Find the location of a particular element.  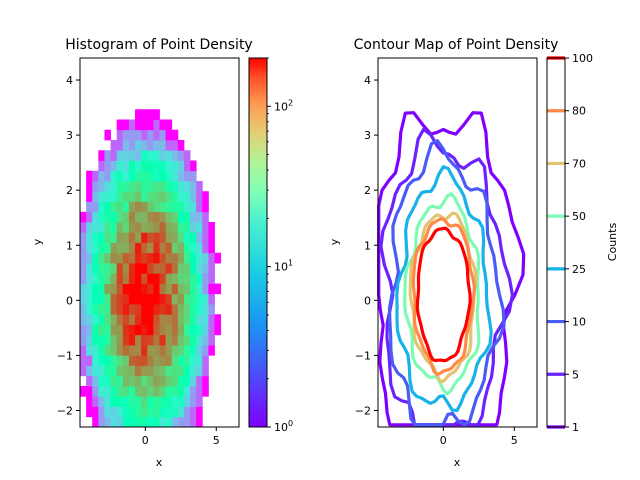

histogram-title: Histogram of Point Density is located at coordinates (158, 45).